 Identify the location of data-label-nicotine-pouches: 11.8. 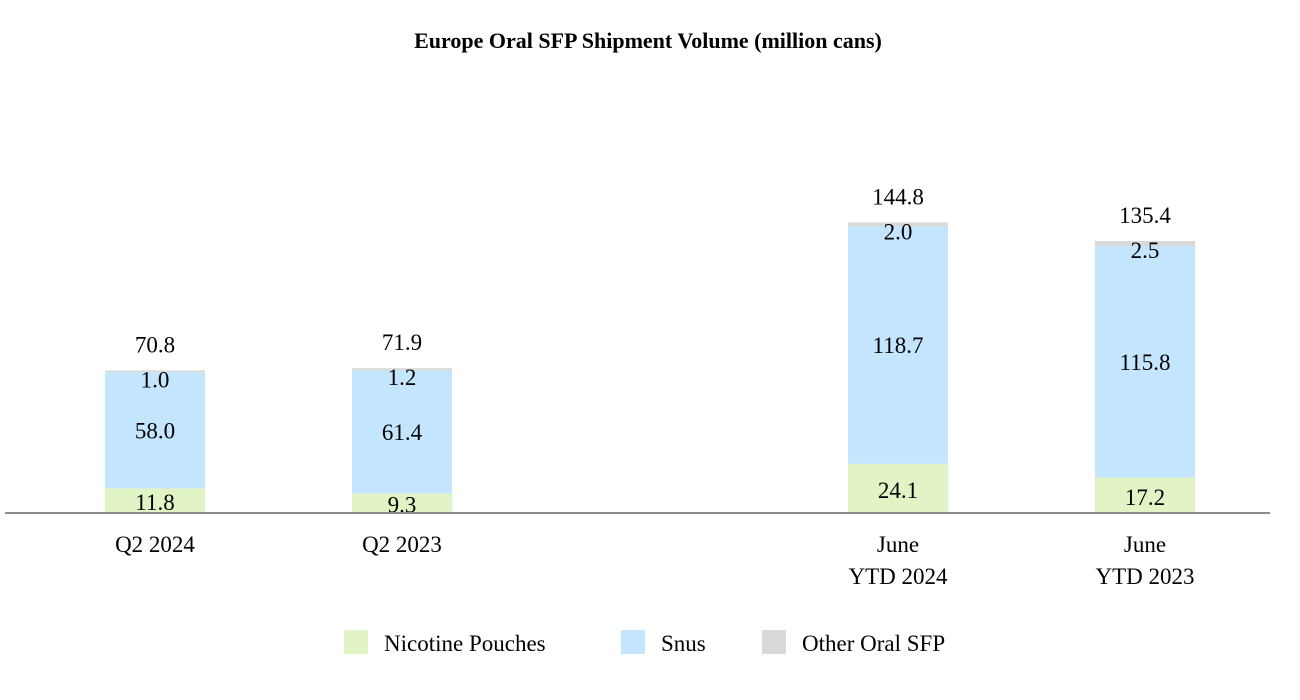
(154, 502).